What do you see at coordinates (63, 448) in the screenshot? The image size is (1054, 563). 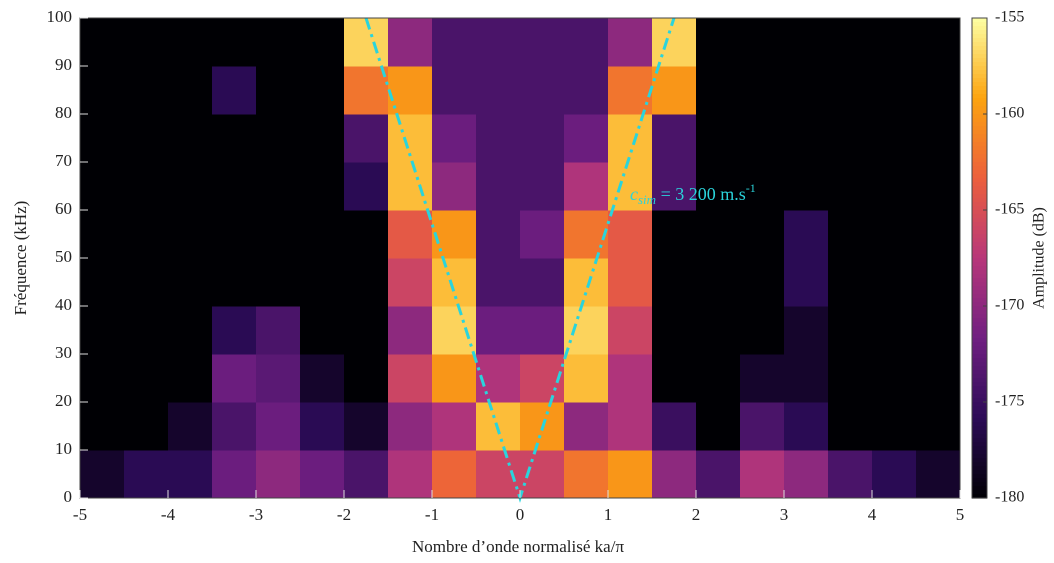 I see `y-tick-label: 10` at bounding box center [63, 448].